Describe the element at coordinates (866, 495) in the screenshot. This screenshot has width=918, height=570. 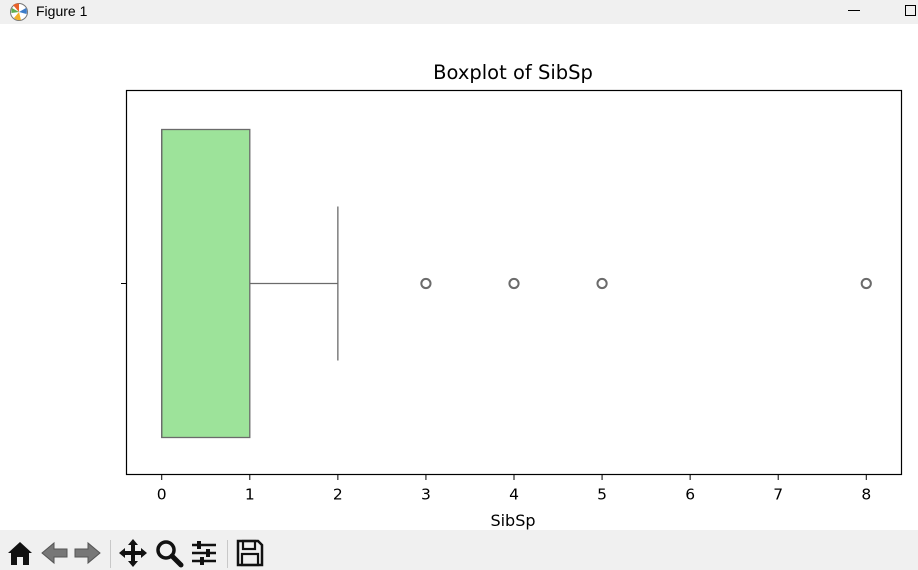
I see `x-tick-label: 8` at that location.